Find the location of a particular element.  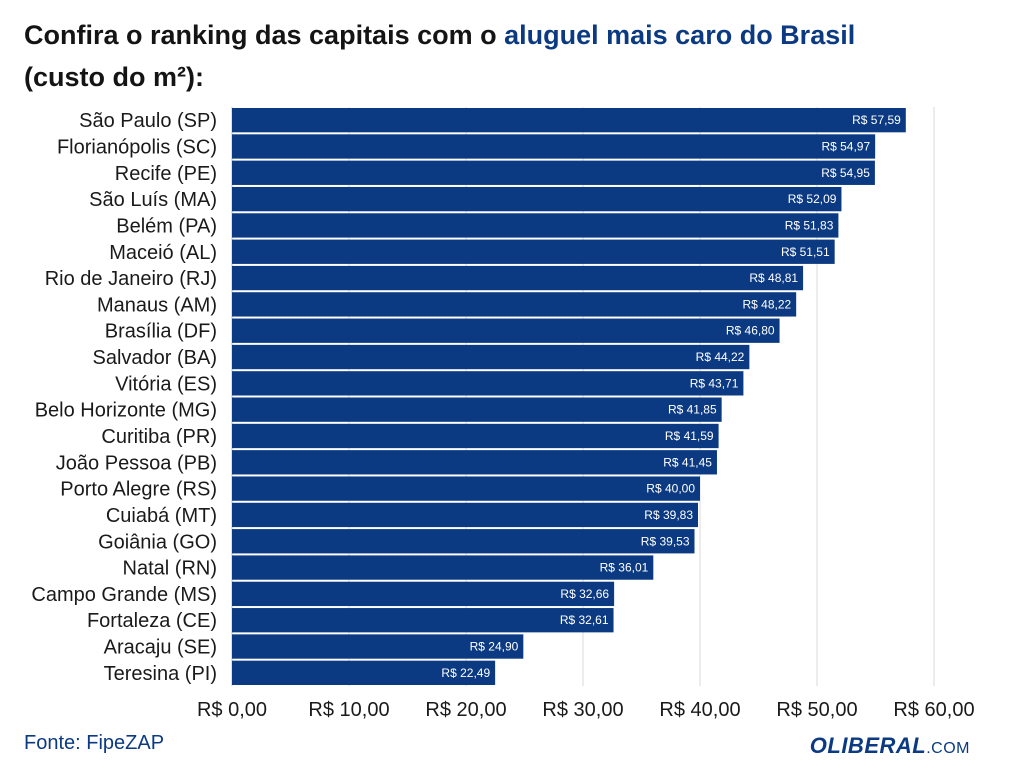

value-label: R$ 51,83 is located at coordinates (809, 225).